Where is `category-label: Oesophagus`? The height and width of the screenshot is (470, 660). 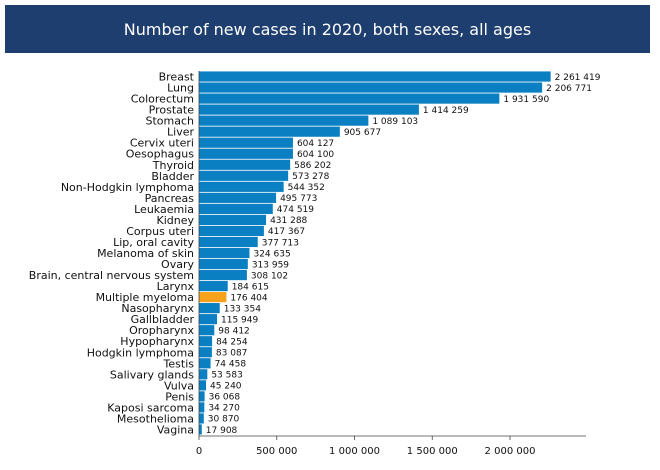
category-label: Oesophagus is located at coordinates (160, 154).